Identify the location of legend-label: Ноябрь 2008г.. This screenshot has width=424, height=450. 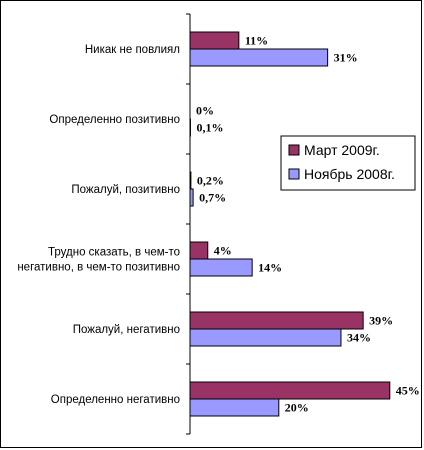
(349, 174).